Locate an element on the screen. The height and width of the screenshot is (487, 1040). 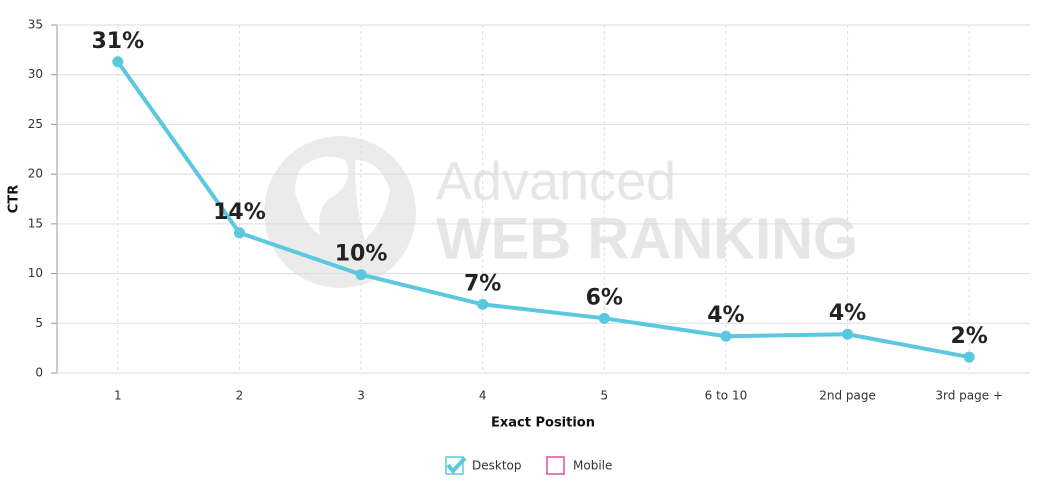
y-tick-label: 25 is located at coordinates (35, 124).